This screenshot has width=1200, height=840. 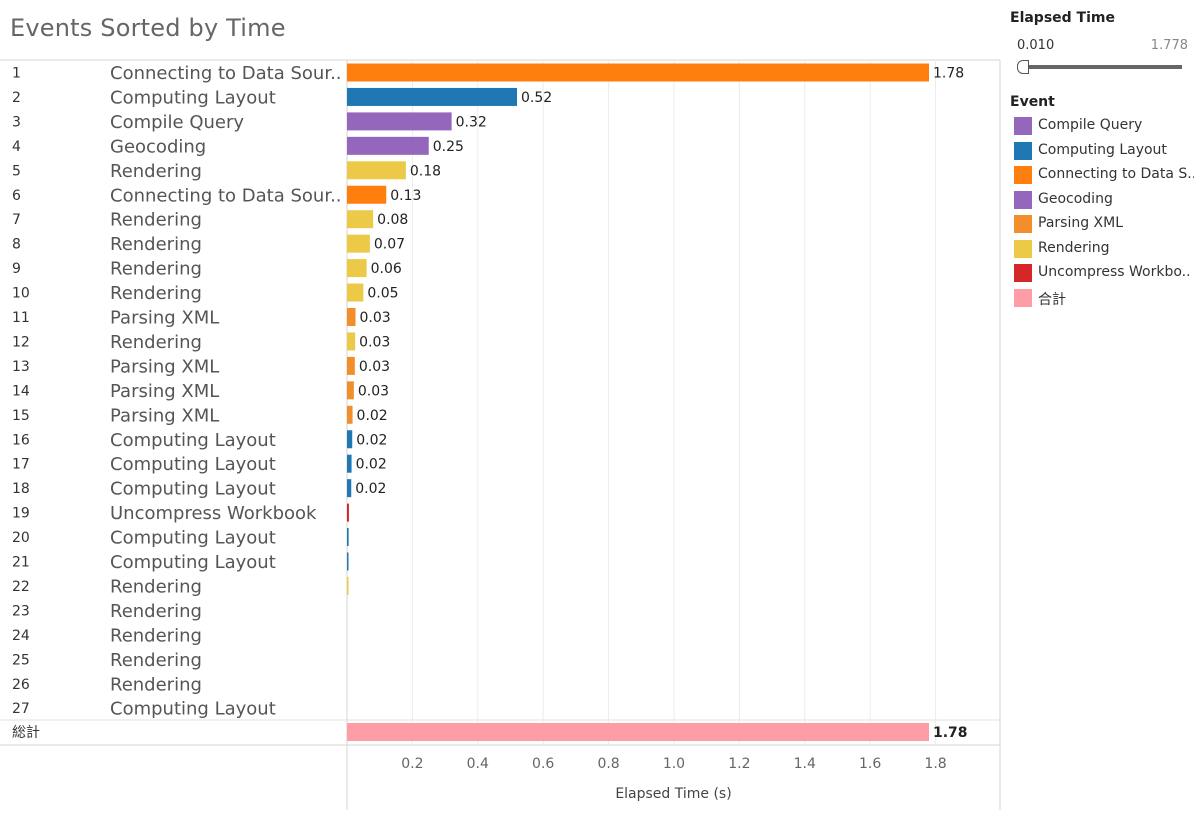 What do you see at coordinates (199, 440) in the screenshot?
I see `table-row: 16 Computing Layout 0.02` at bounding box center [199, 440].